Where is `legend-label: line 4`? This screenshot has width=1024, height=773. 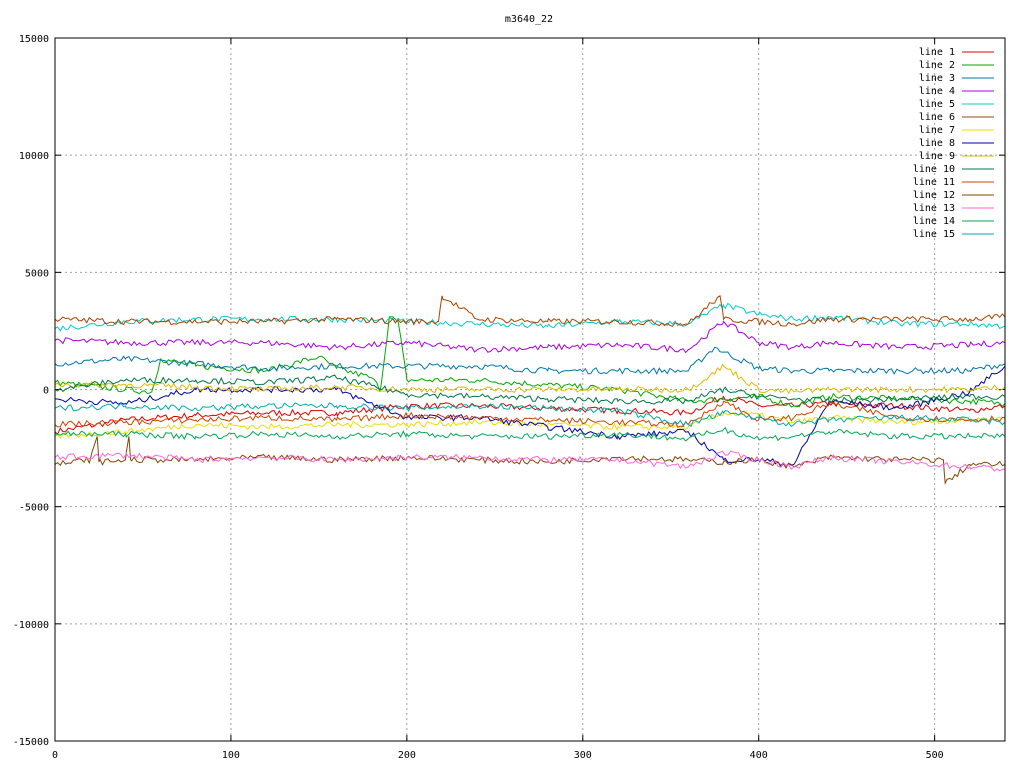 legend-label: line 4 is located at coordinates (937, 91).